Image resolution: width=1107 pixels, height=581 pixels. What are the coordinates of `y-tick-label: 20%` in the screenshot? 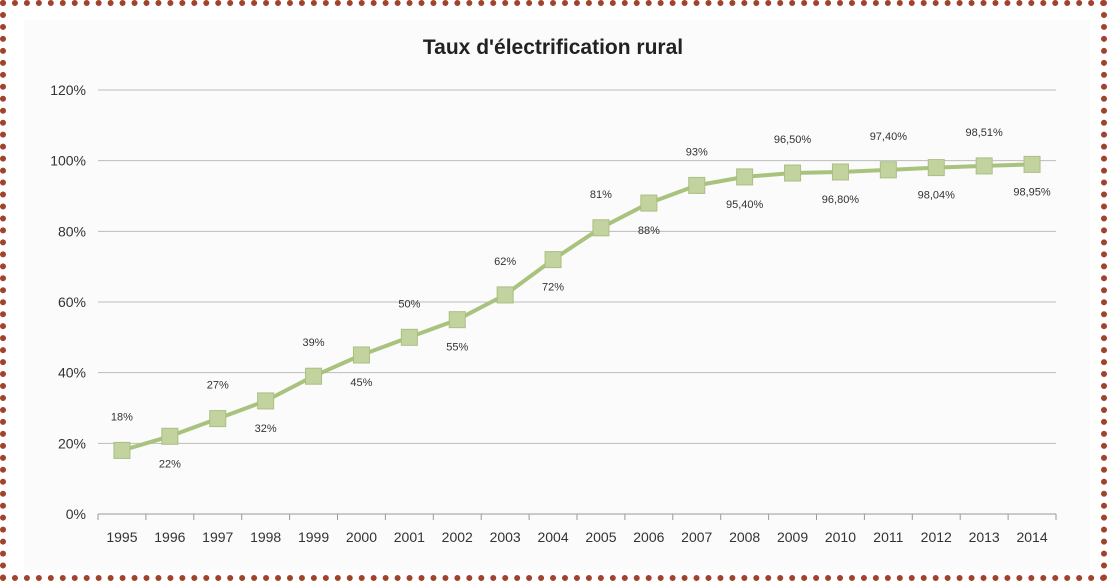 It's located at (72, 443).